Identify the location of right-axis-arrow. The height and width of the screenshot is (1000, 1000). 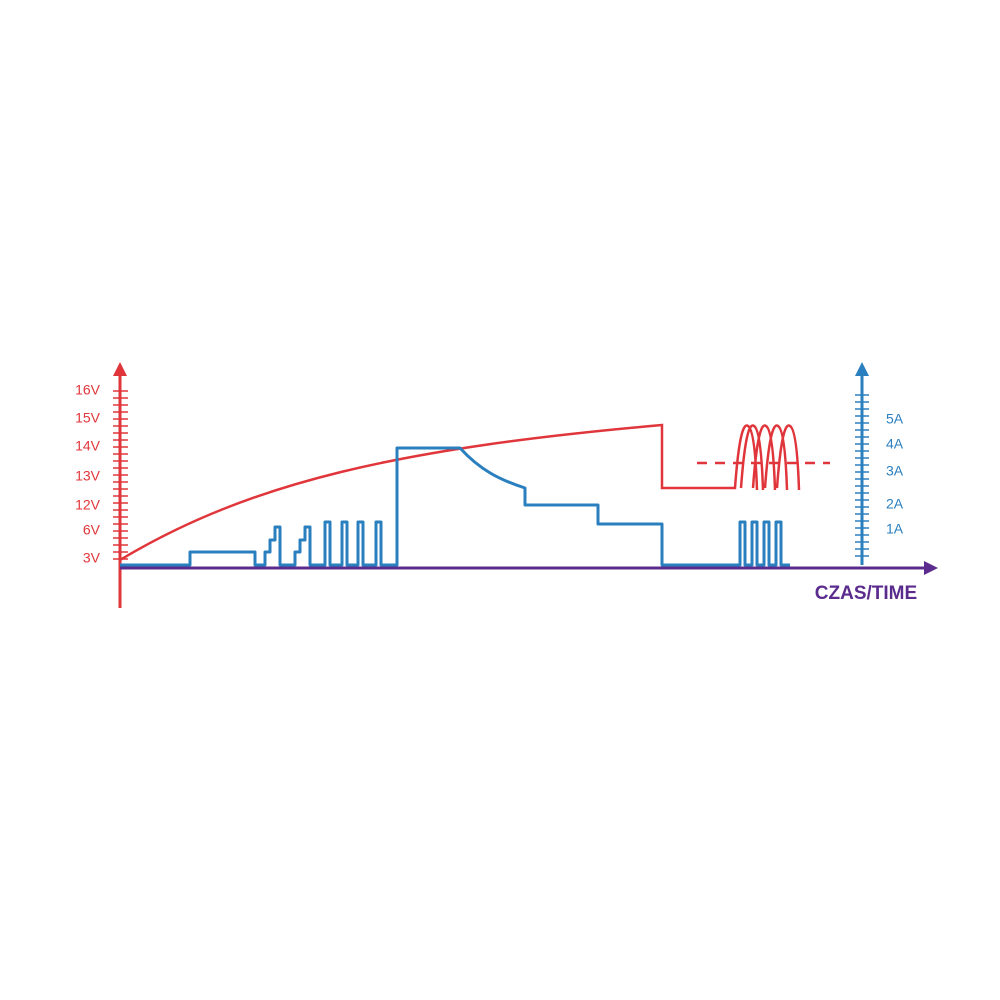
(862, 369).